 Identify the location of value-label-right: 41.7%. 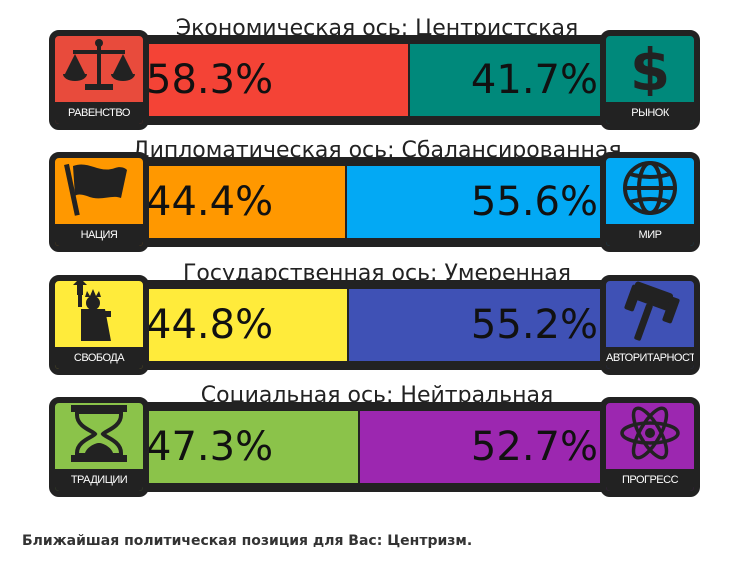
(534, 80).